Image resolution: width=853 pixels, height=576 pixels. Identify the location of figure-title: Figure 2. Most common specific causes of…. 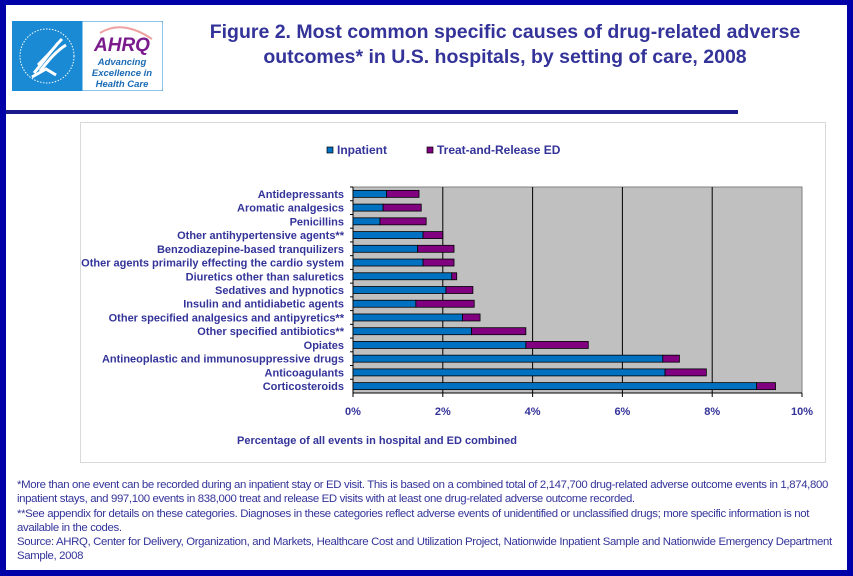
(505, 44).